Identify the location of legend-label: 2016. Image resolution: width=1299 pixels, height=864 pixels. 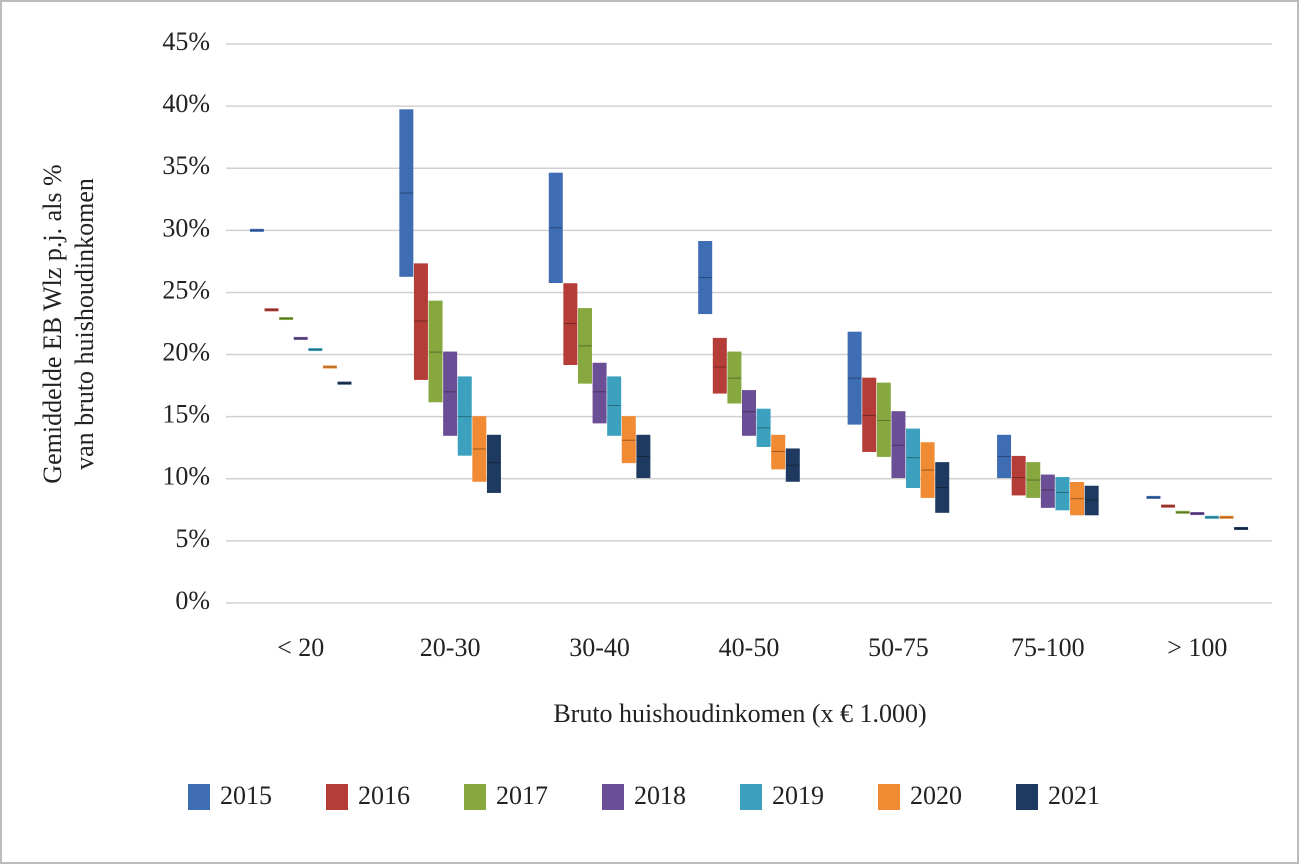
(384, 795).